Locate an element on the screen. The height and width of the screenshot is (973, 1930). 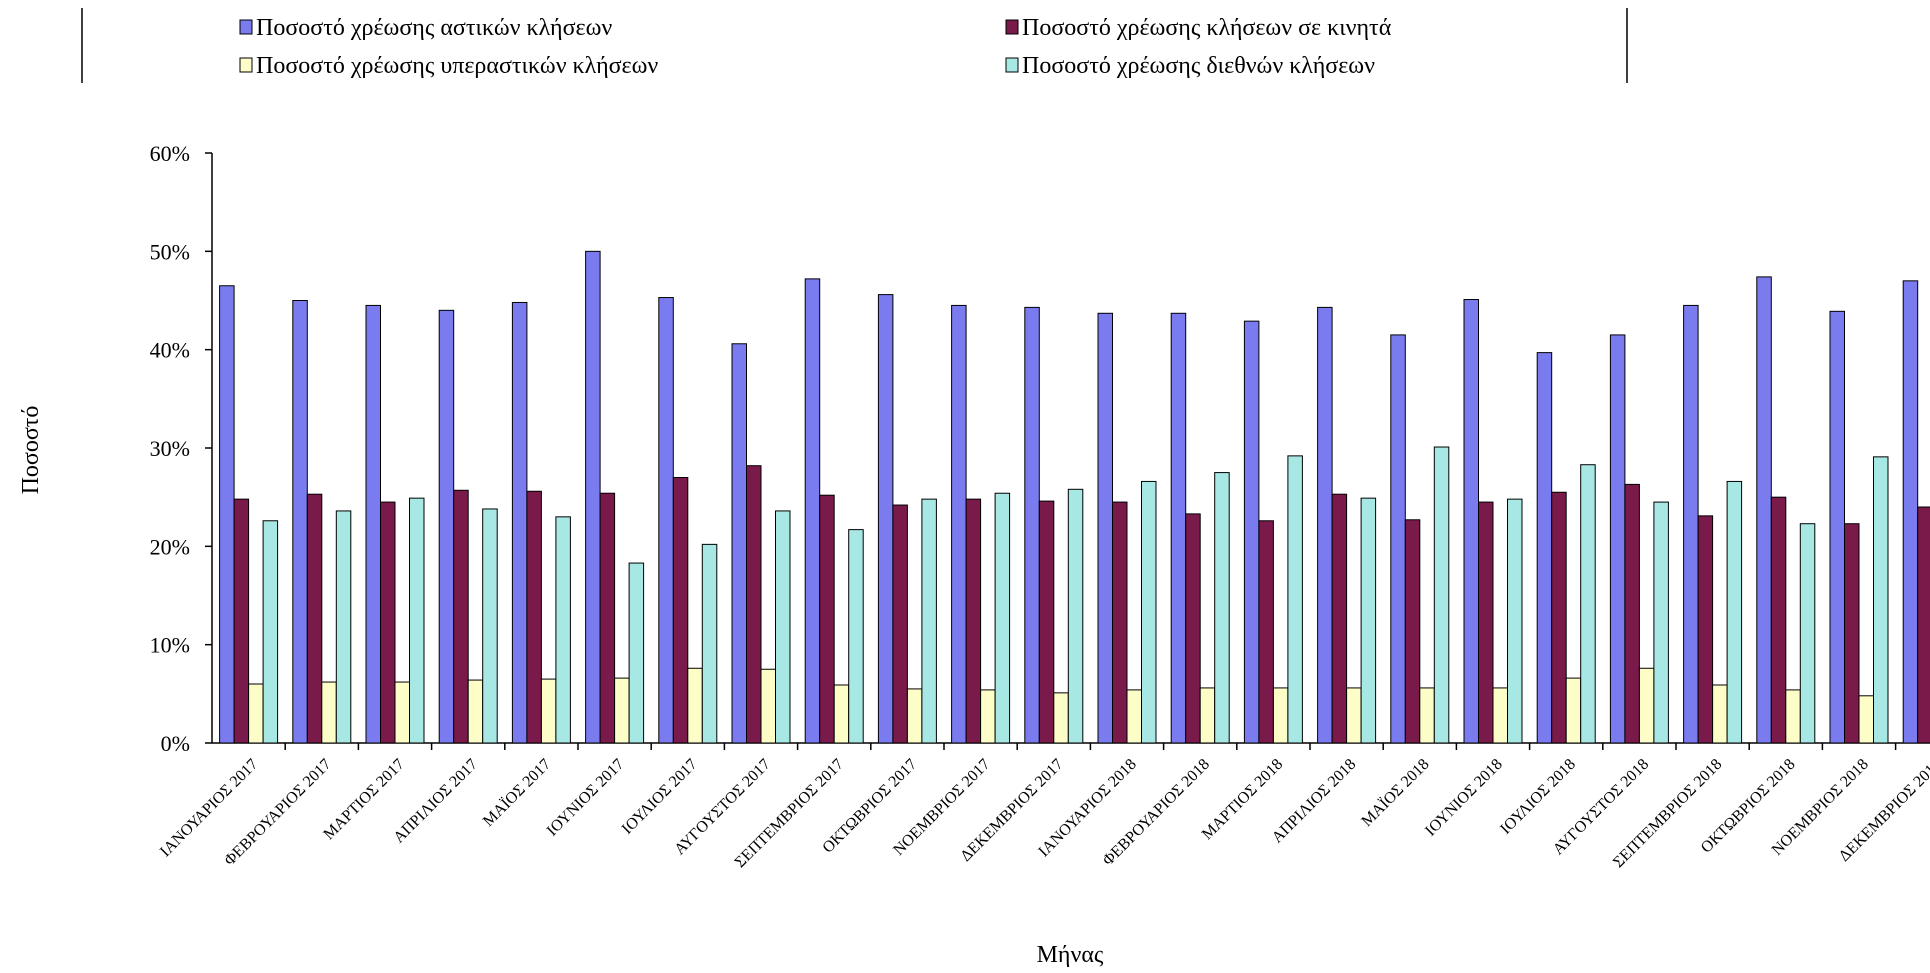
y-tick-label: 60% is located at coordinates (170, 153).